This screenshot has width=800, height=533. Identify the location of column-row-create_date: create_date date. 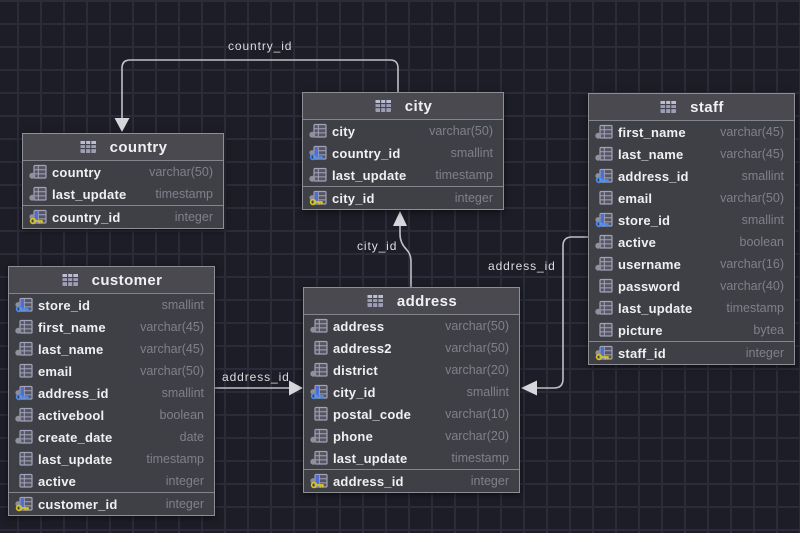
(111, 437).